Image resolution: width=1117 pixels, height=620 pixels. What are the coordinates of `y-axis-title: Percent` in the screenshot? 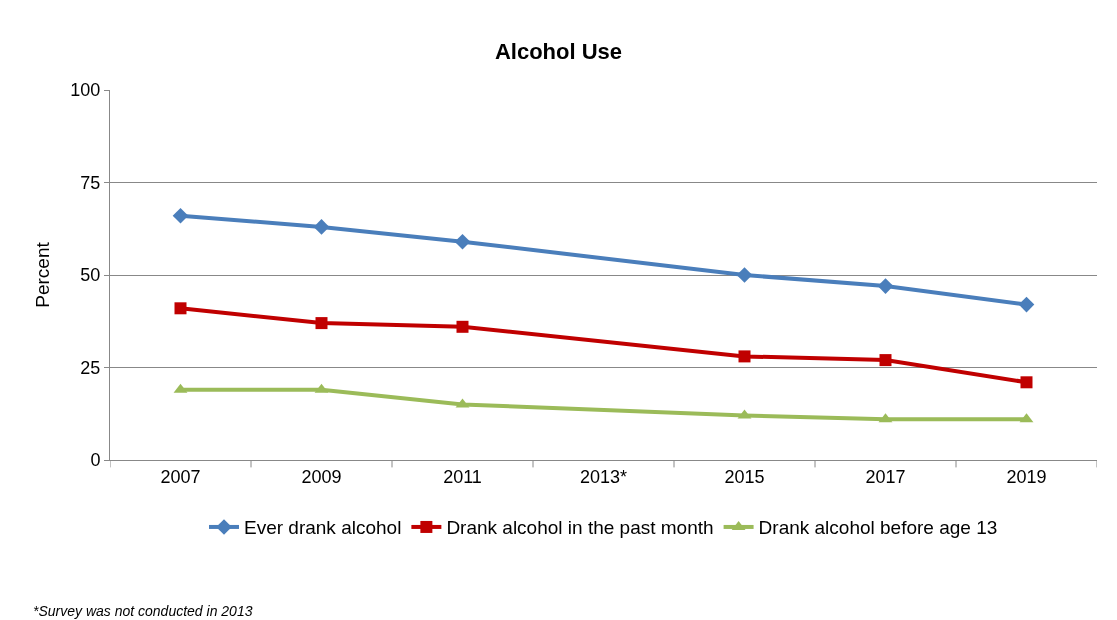 It's located at (43, 274).